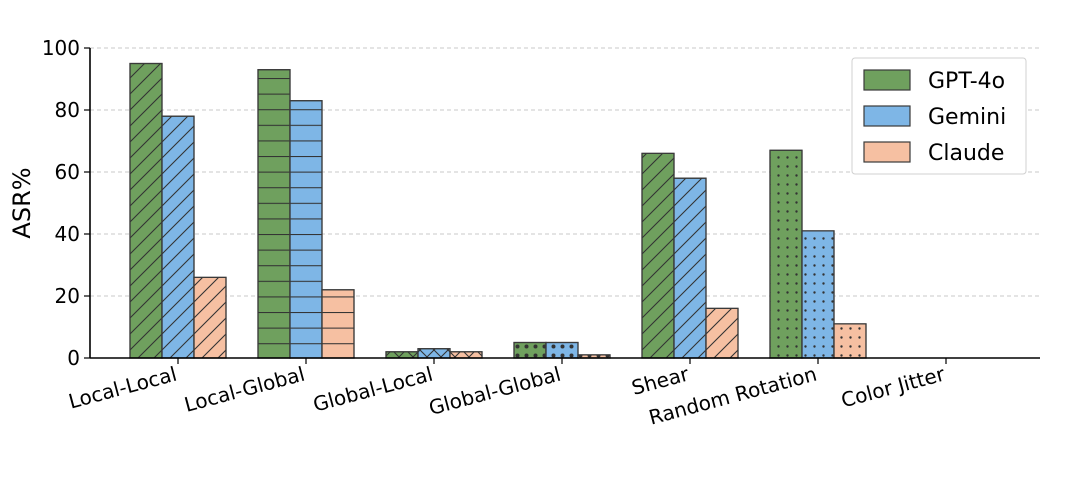  Describe the element at coordinates (67, 172) in the screenshot. I see `y-tick-label: 60` at that location.